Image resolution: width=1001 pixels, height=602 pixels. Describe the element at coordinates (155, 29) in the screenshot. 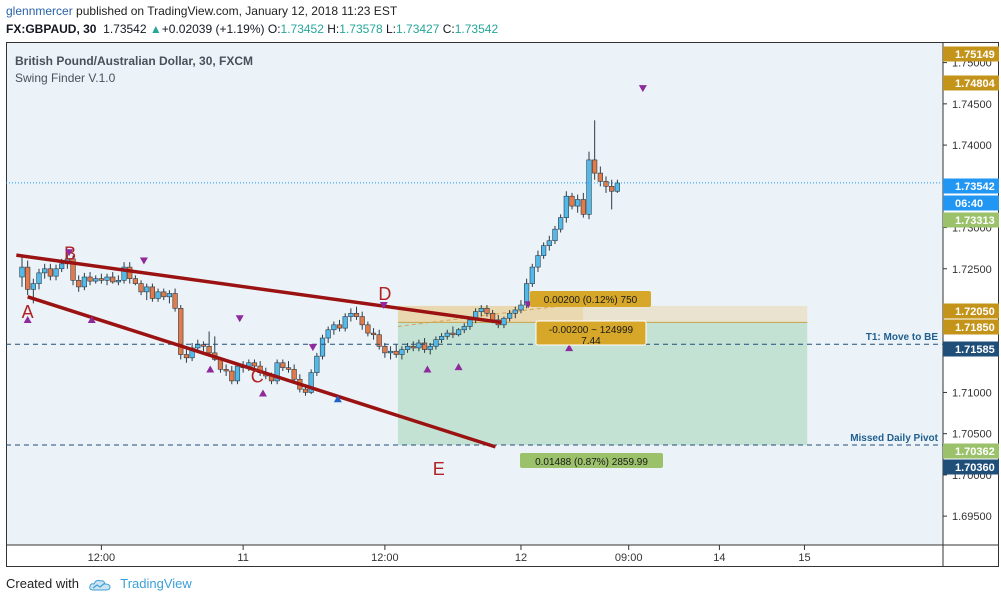

I see `change-arrow: ▲` at that location.